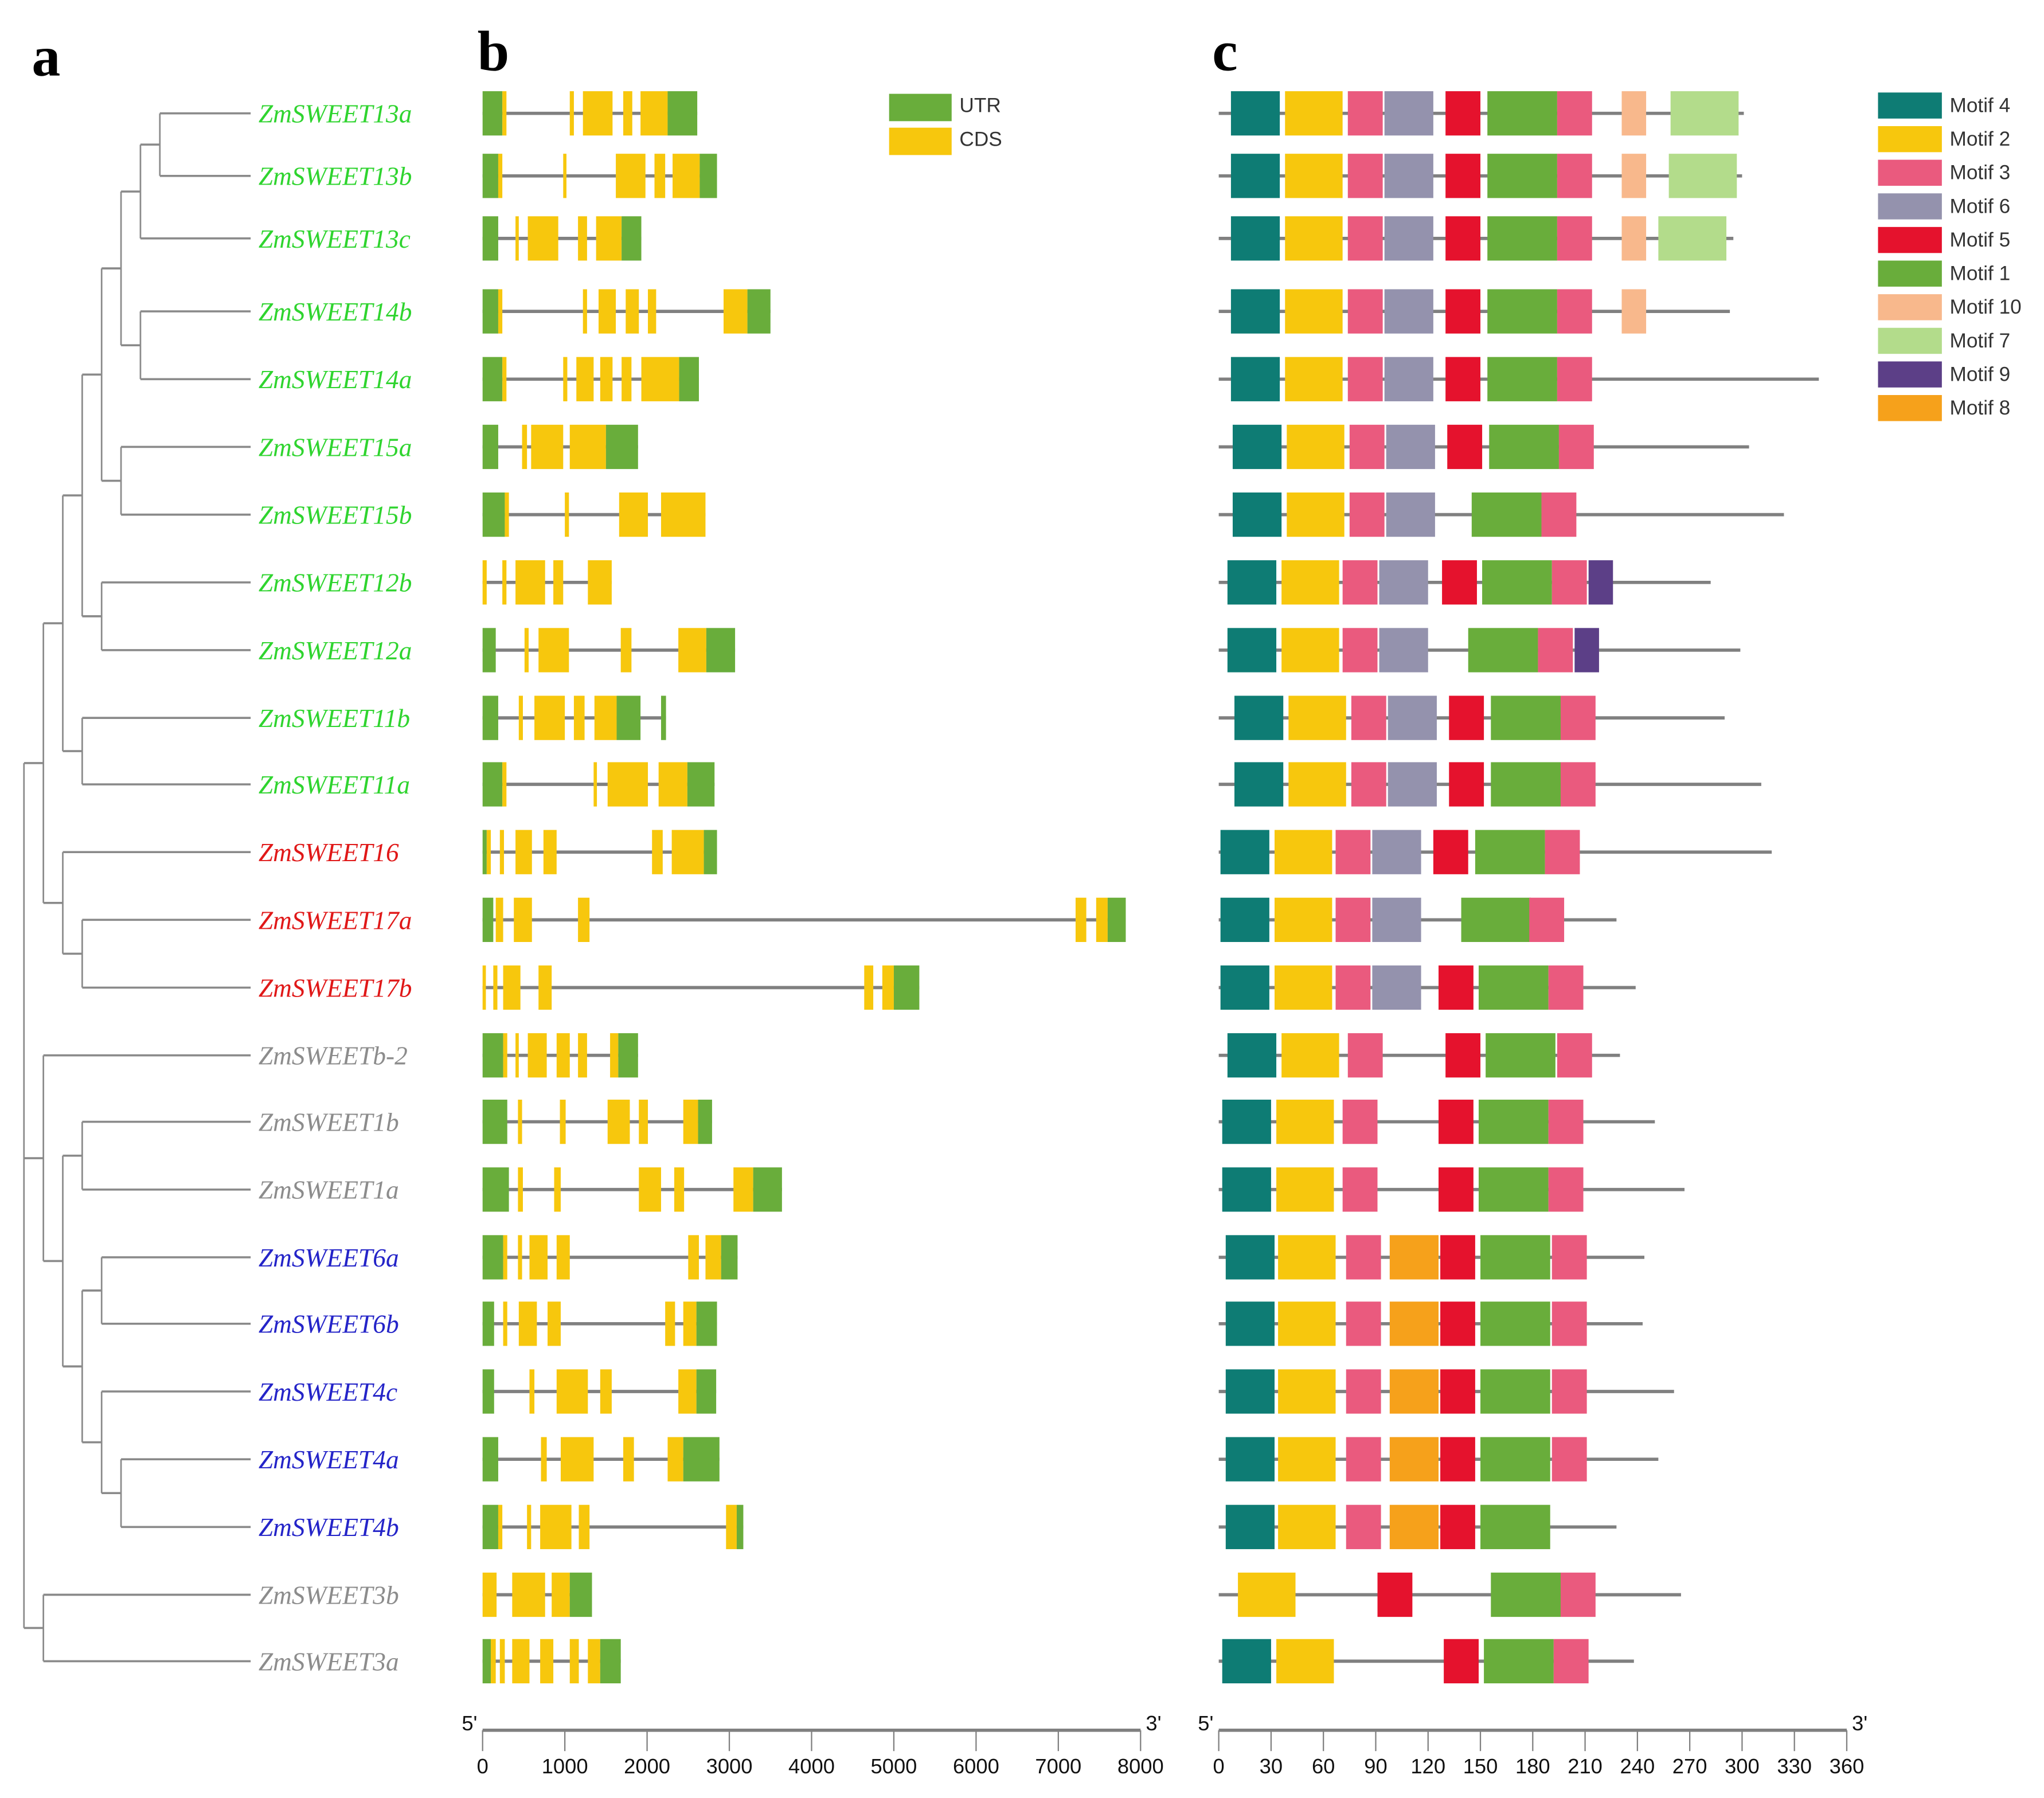  What do you see at coordinates (894, 1766) in the screenshot?
I see `axis-tick-label: 5000` at bounding box center [894, 1766].